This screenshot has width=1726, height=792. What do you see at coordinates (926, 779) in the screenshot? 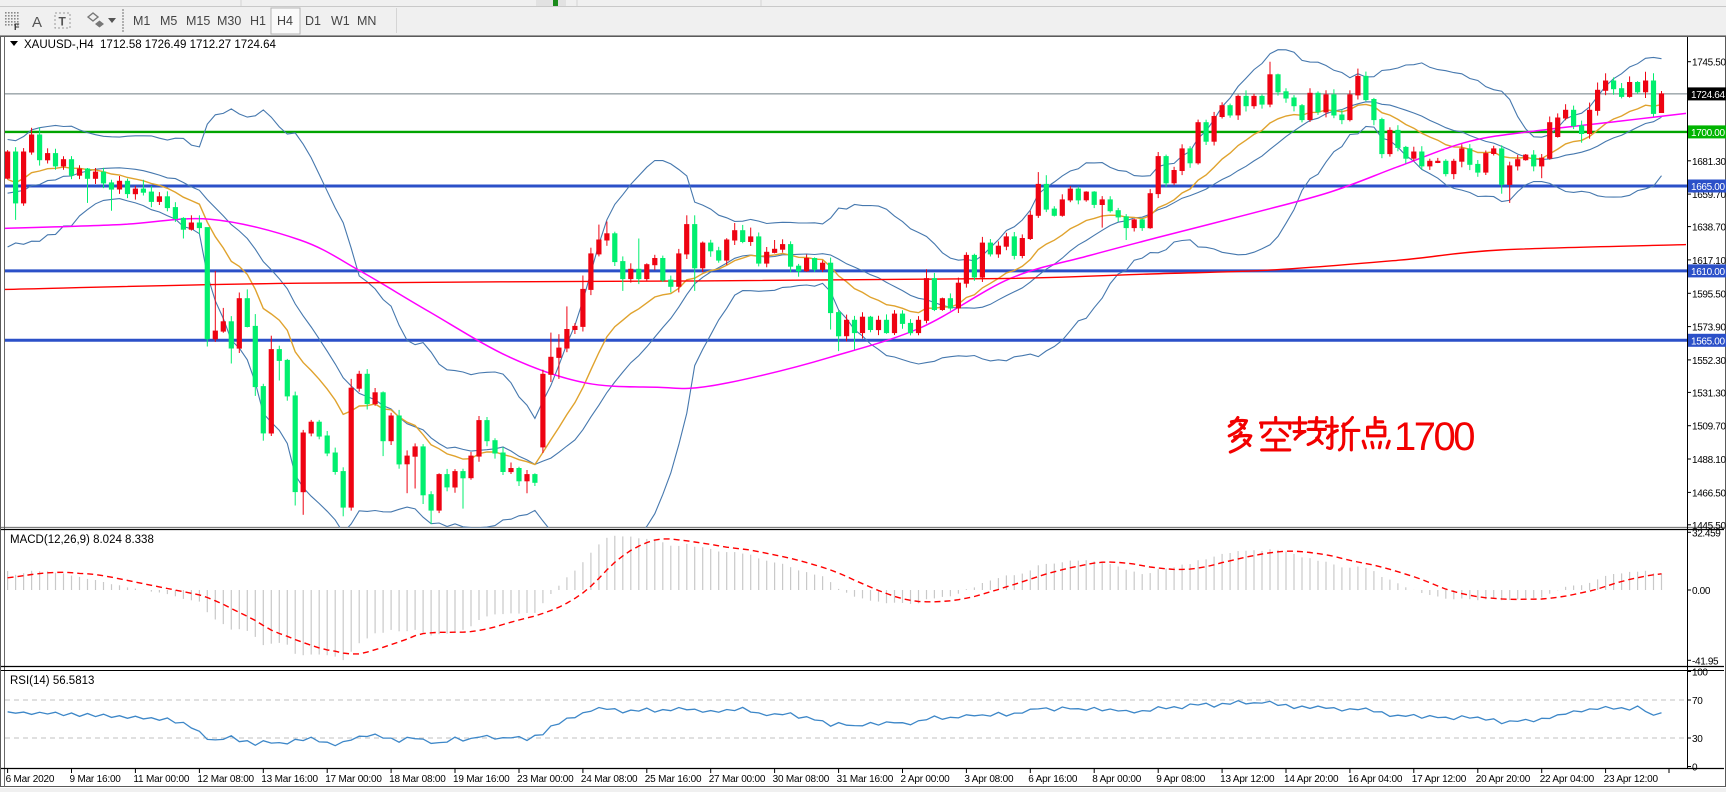
I see `svg-text: 2 Apr 00:00` at bounding box center [926, 779].